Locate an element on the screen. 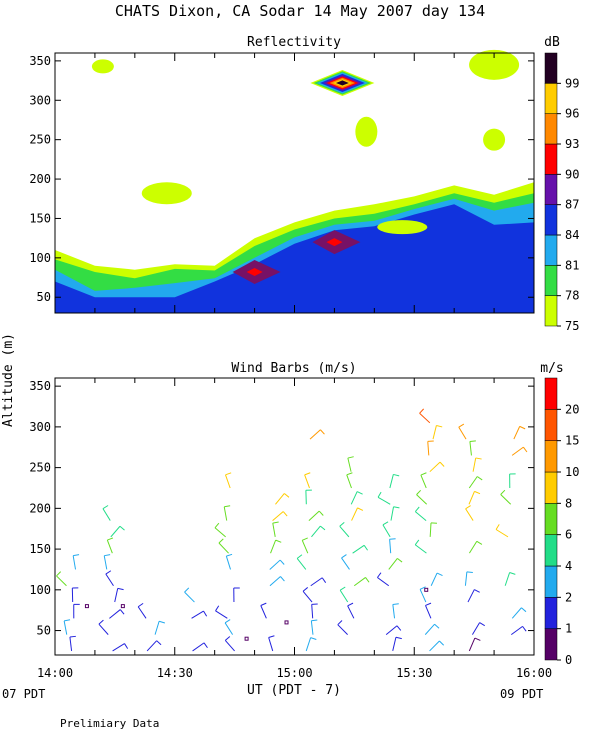  wind-colorbar-label-8: 8 is located at coordinates (568, 503).